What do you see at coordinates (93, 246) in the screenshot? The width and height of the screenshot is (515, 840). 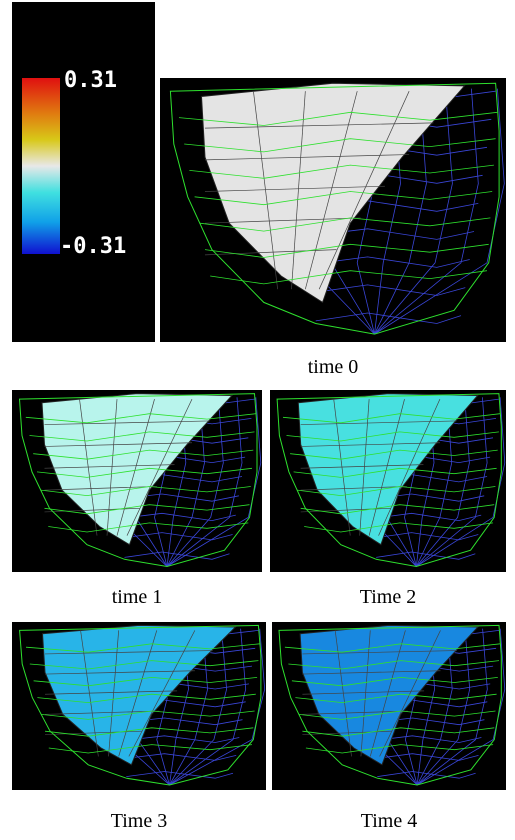 I see `colorbar-min: -0.31` at bounding box center [93, 246].